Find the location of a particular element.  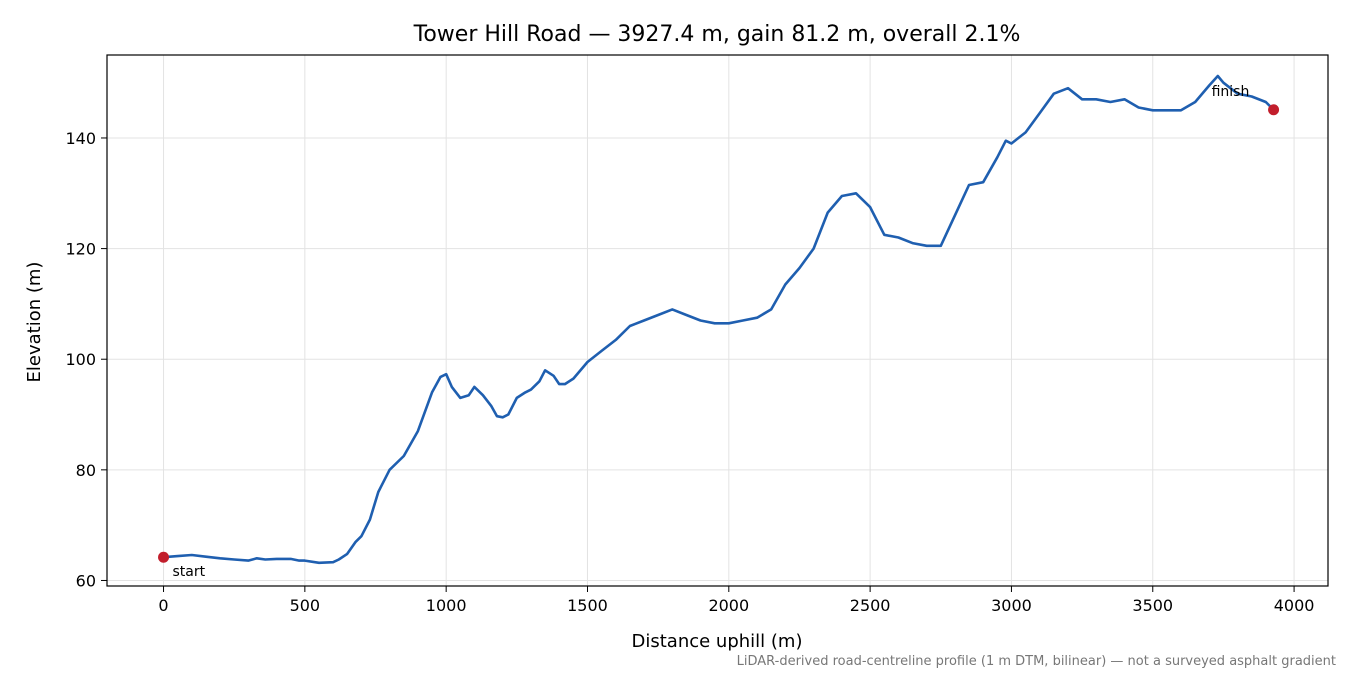

y-tick-label: 80 is located at coordinates (86, 470).